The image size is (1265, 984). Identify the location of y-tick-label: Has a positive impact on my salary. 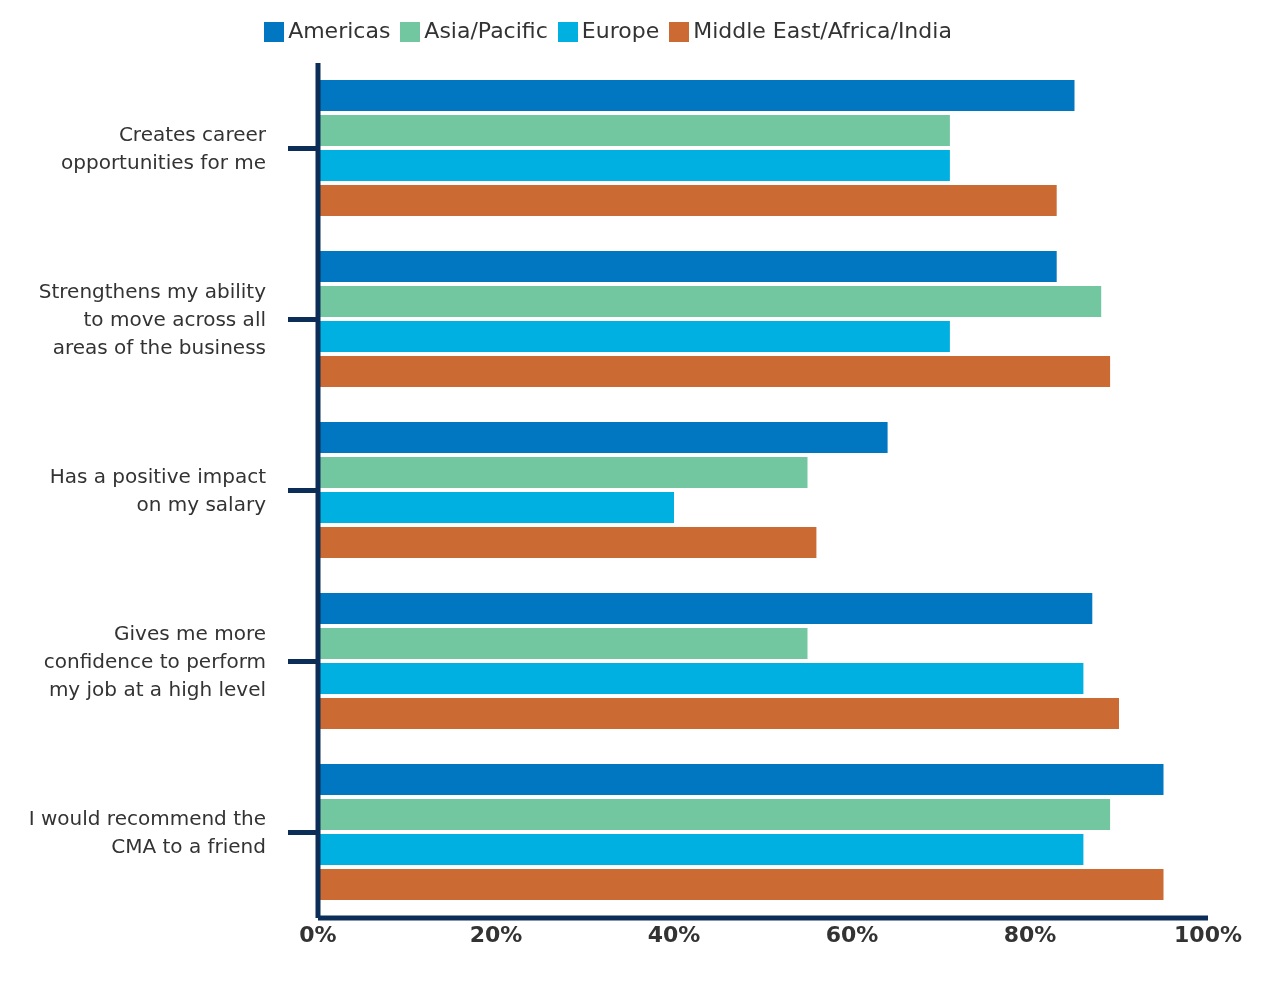
(158, 489).